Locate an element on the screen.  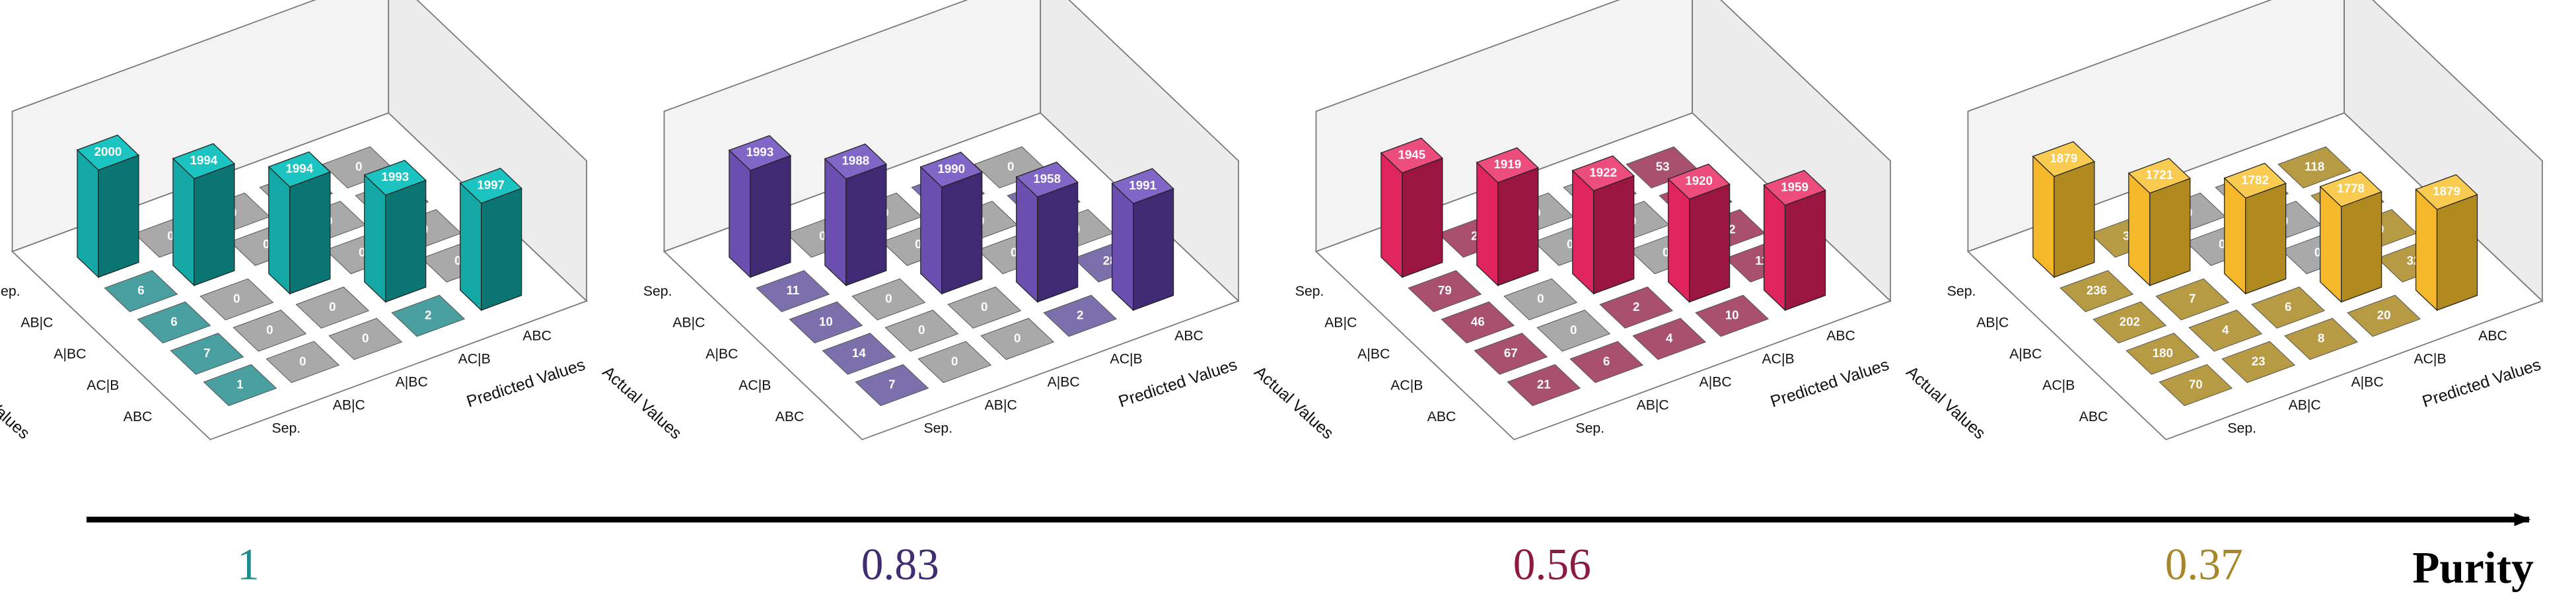
tile-label: 1 is located at coordinates (240, 384).